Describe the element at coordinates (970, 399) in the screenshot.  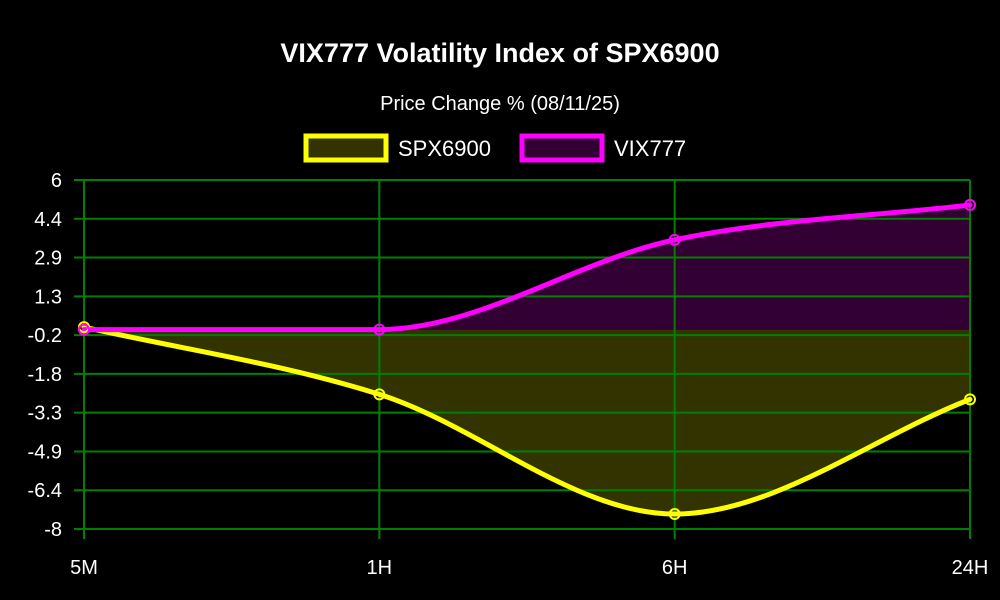
I see `data-point-spx6900-24h` at that location.